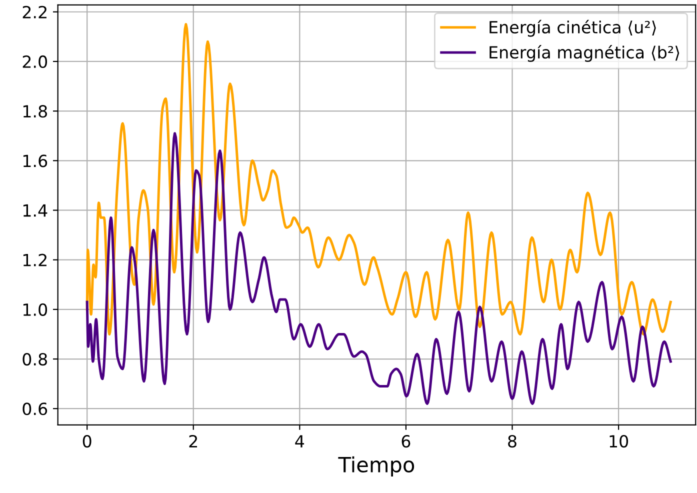 The image size is (697, 493). What do you see at coordinates (299, 441) in the screenshot?
I see `x-tick-label: 4` at bounding box center [299, 441].